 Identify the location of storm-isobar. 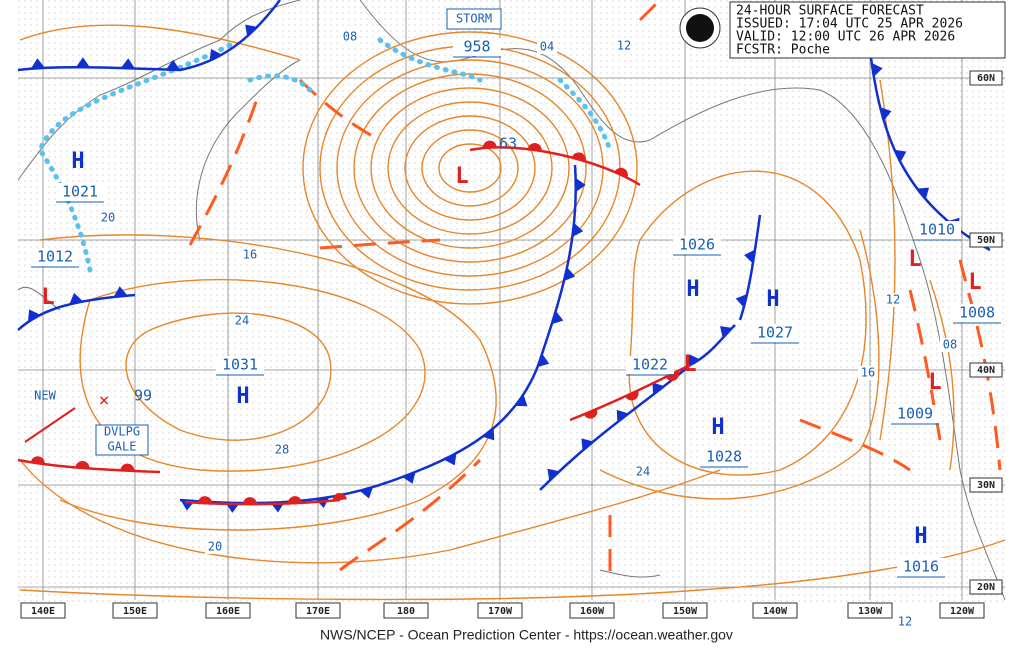
(470, 168).